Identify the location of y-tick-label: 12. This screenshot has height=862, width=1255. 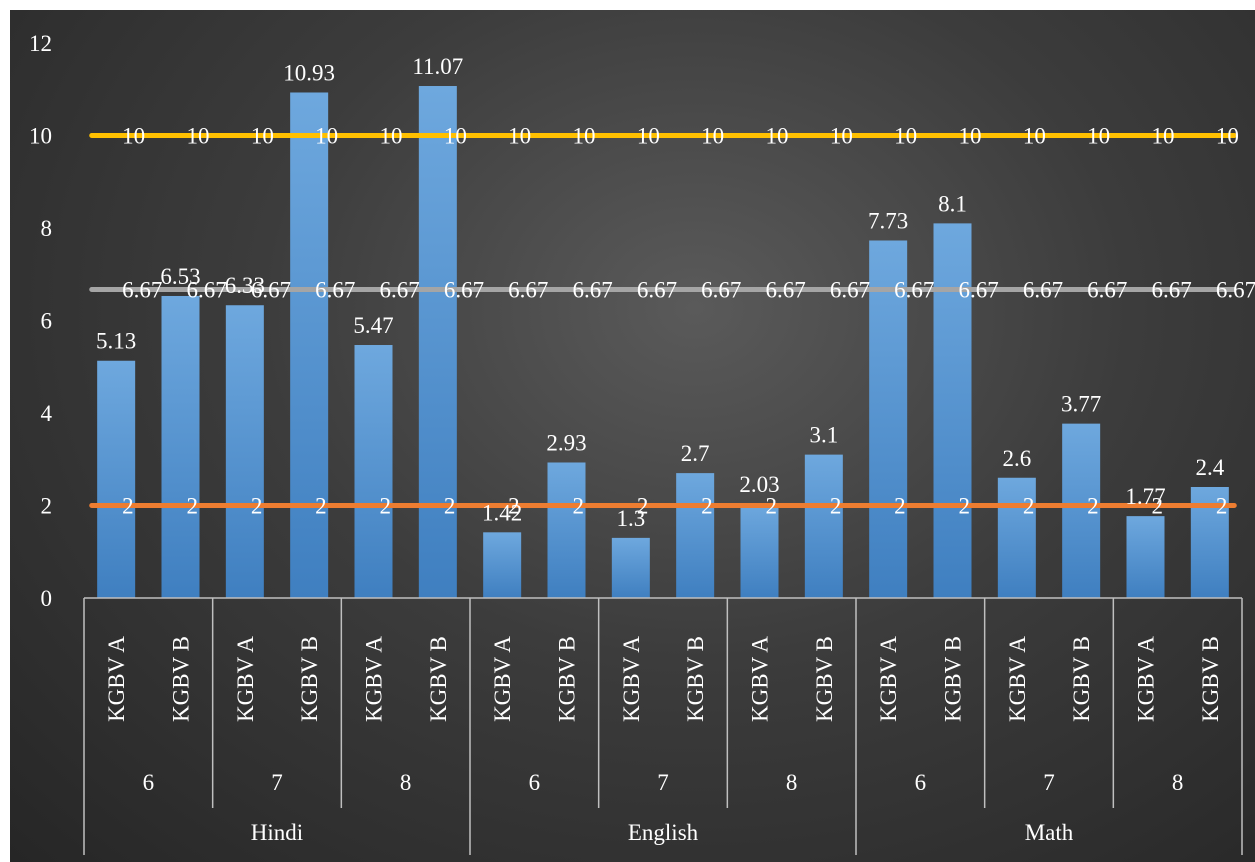
(40, 43).